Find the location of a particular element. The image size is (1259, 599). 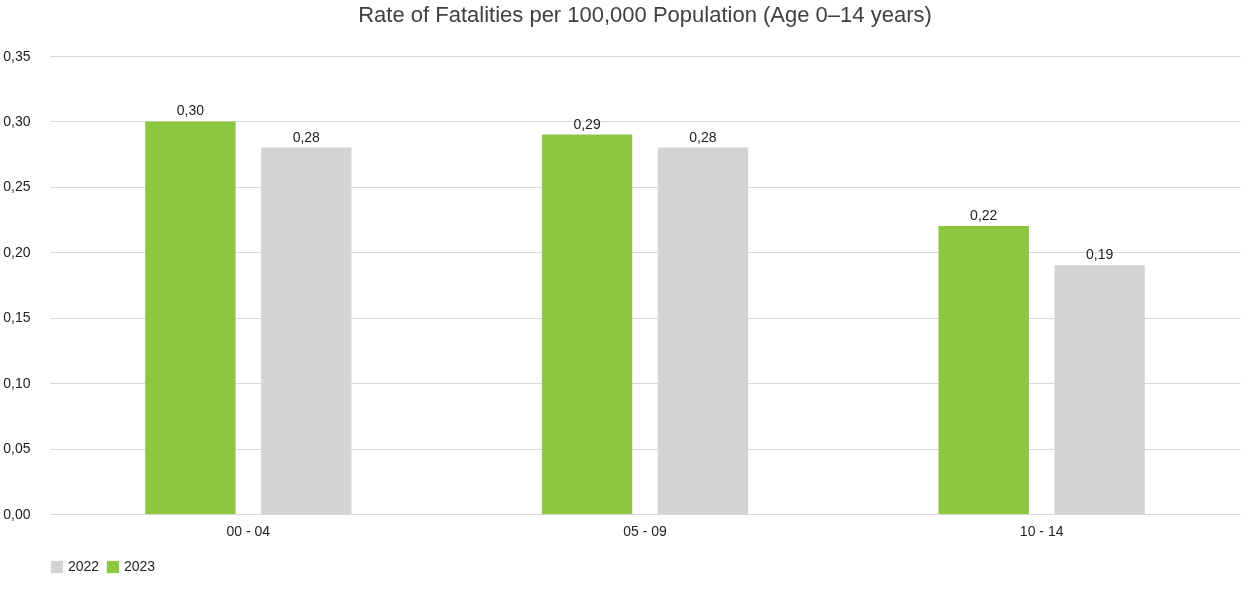

y-tick-label: 0,25 is located at coordinates (17, 186).